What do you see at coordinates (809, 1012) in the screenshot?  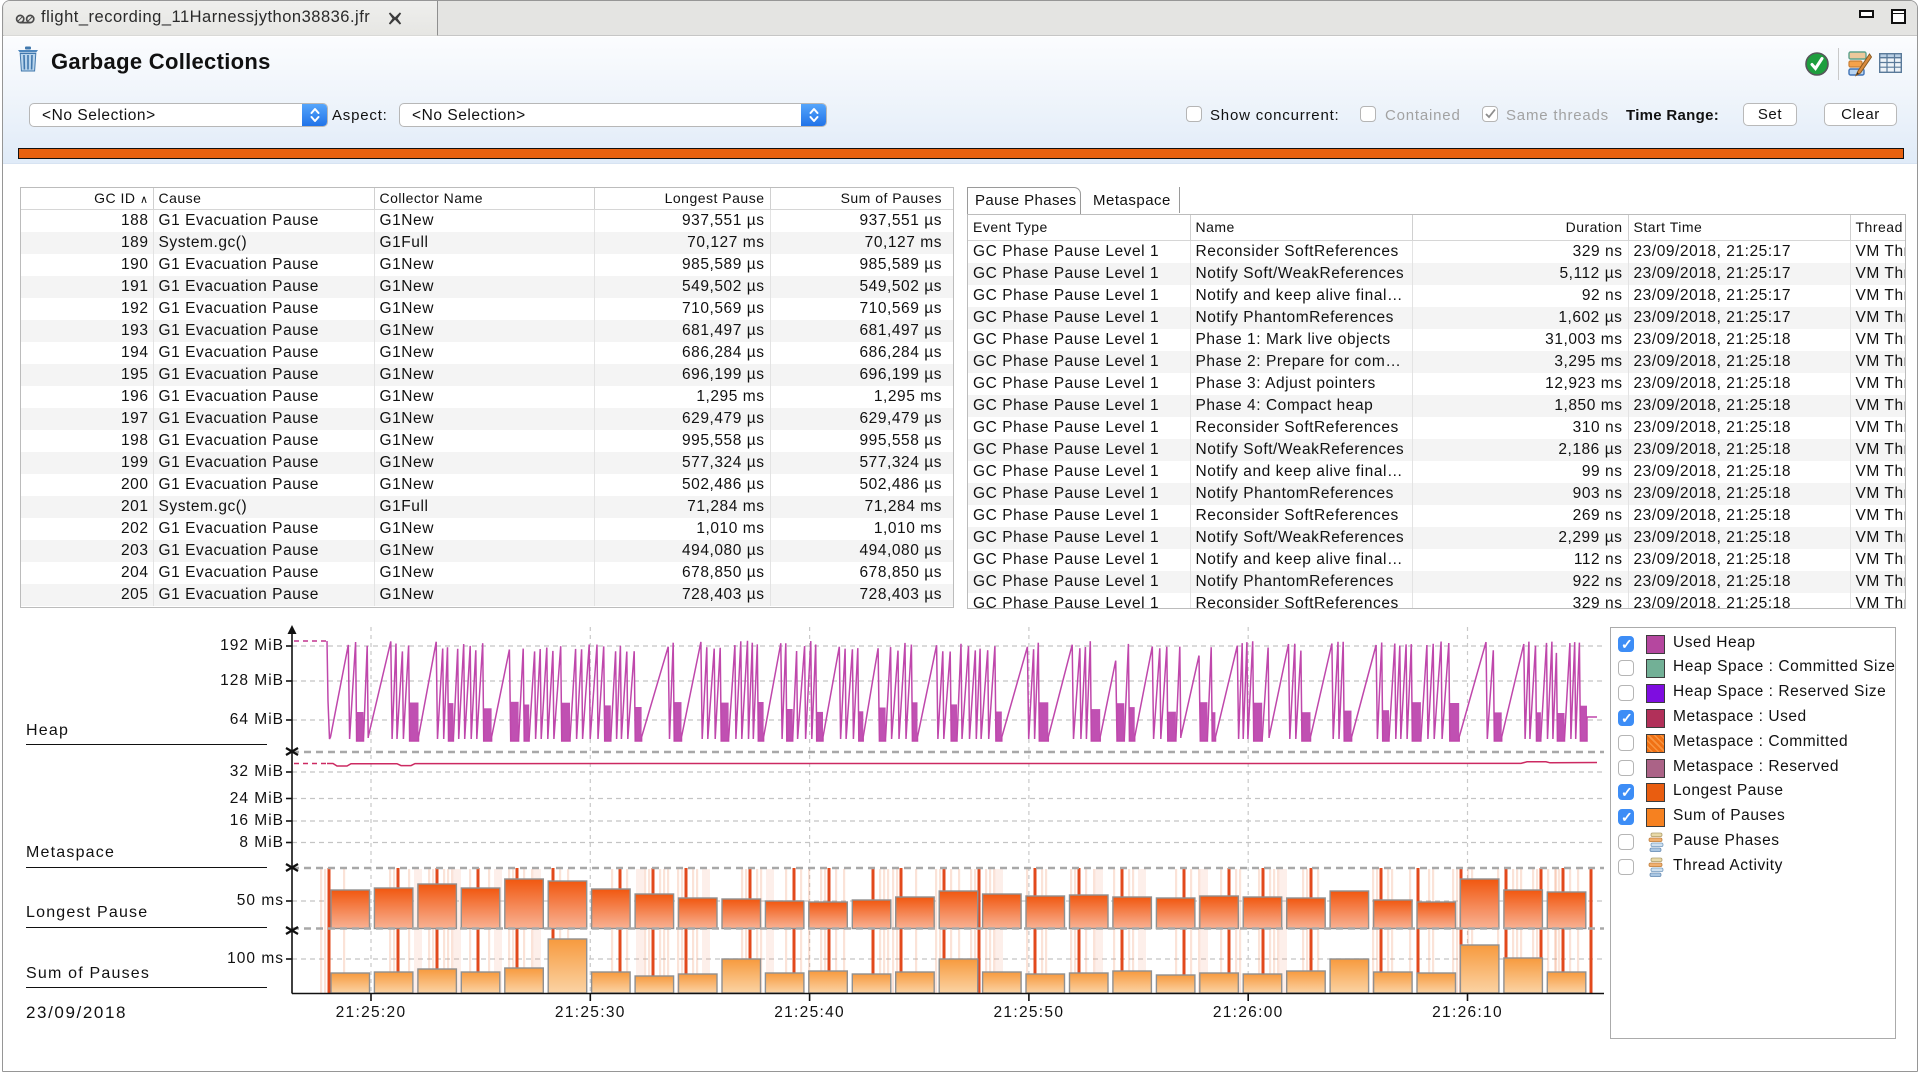 I see `svg-text: 21:25:40` at bounding box center [809, 1012].